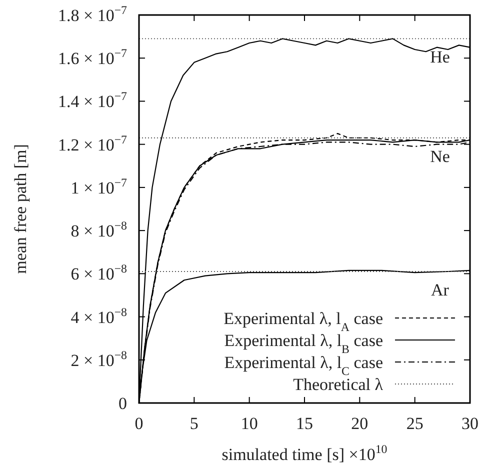 Image resolution: width=492 pixels, height=468 pixels. Describe the element at coordinates (303, 343) in the screenshot. I see `legend-label: Experimental λ, l$_{B}$ case` at that location.